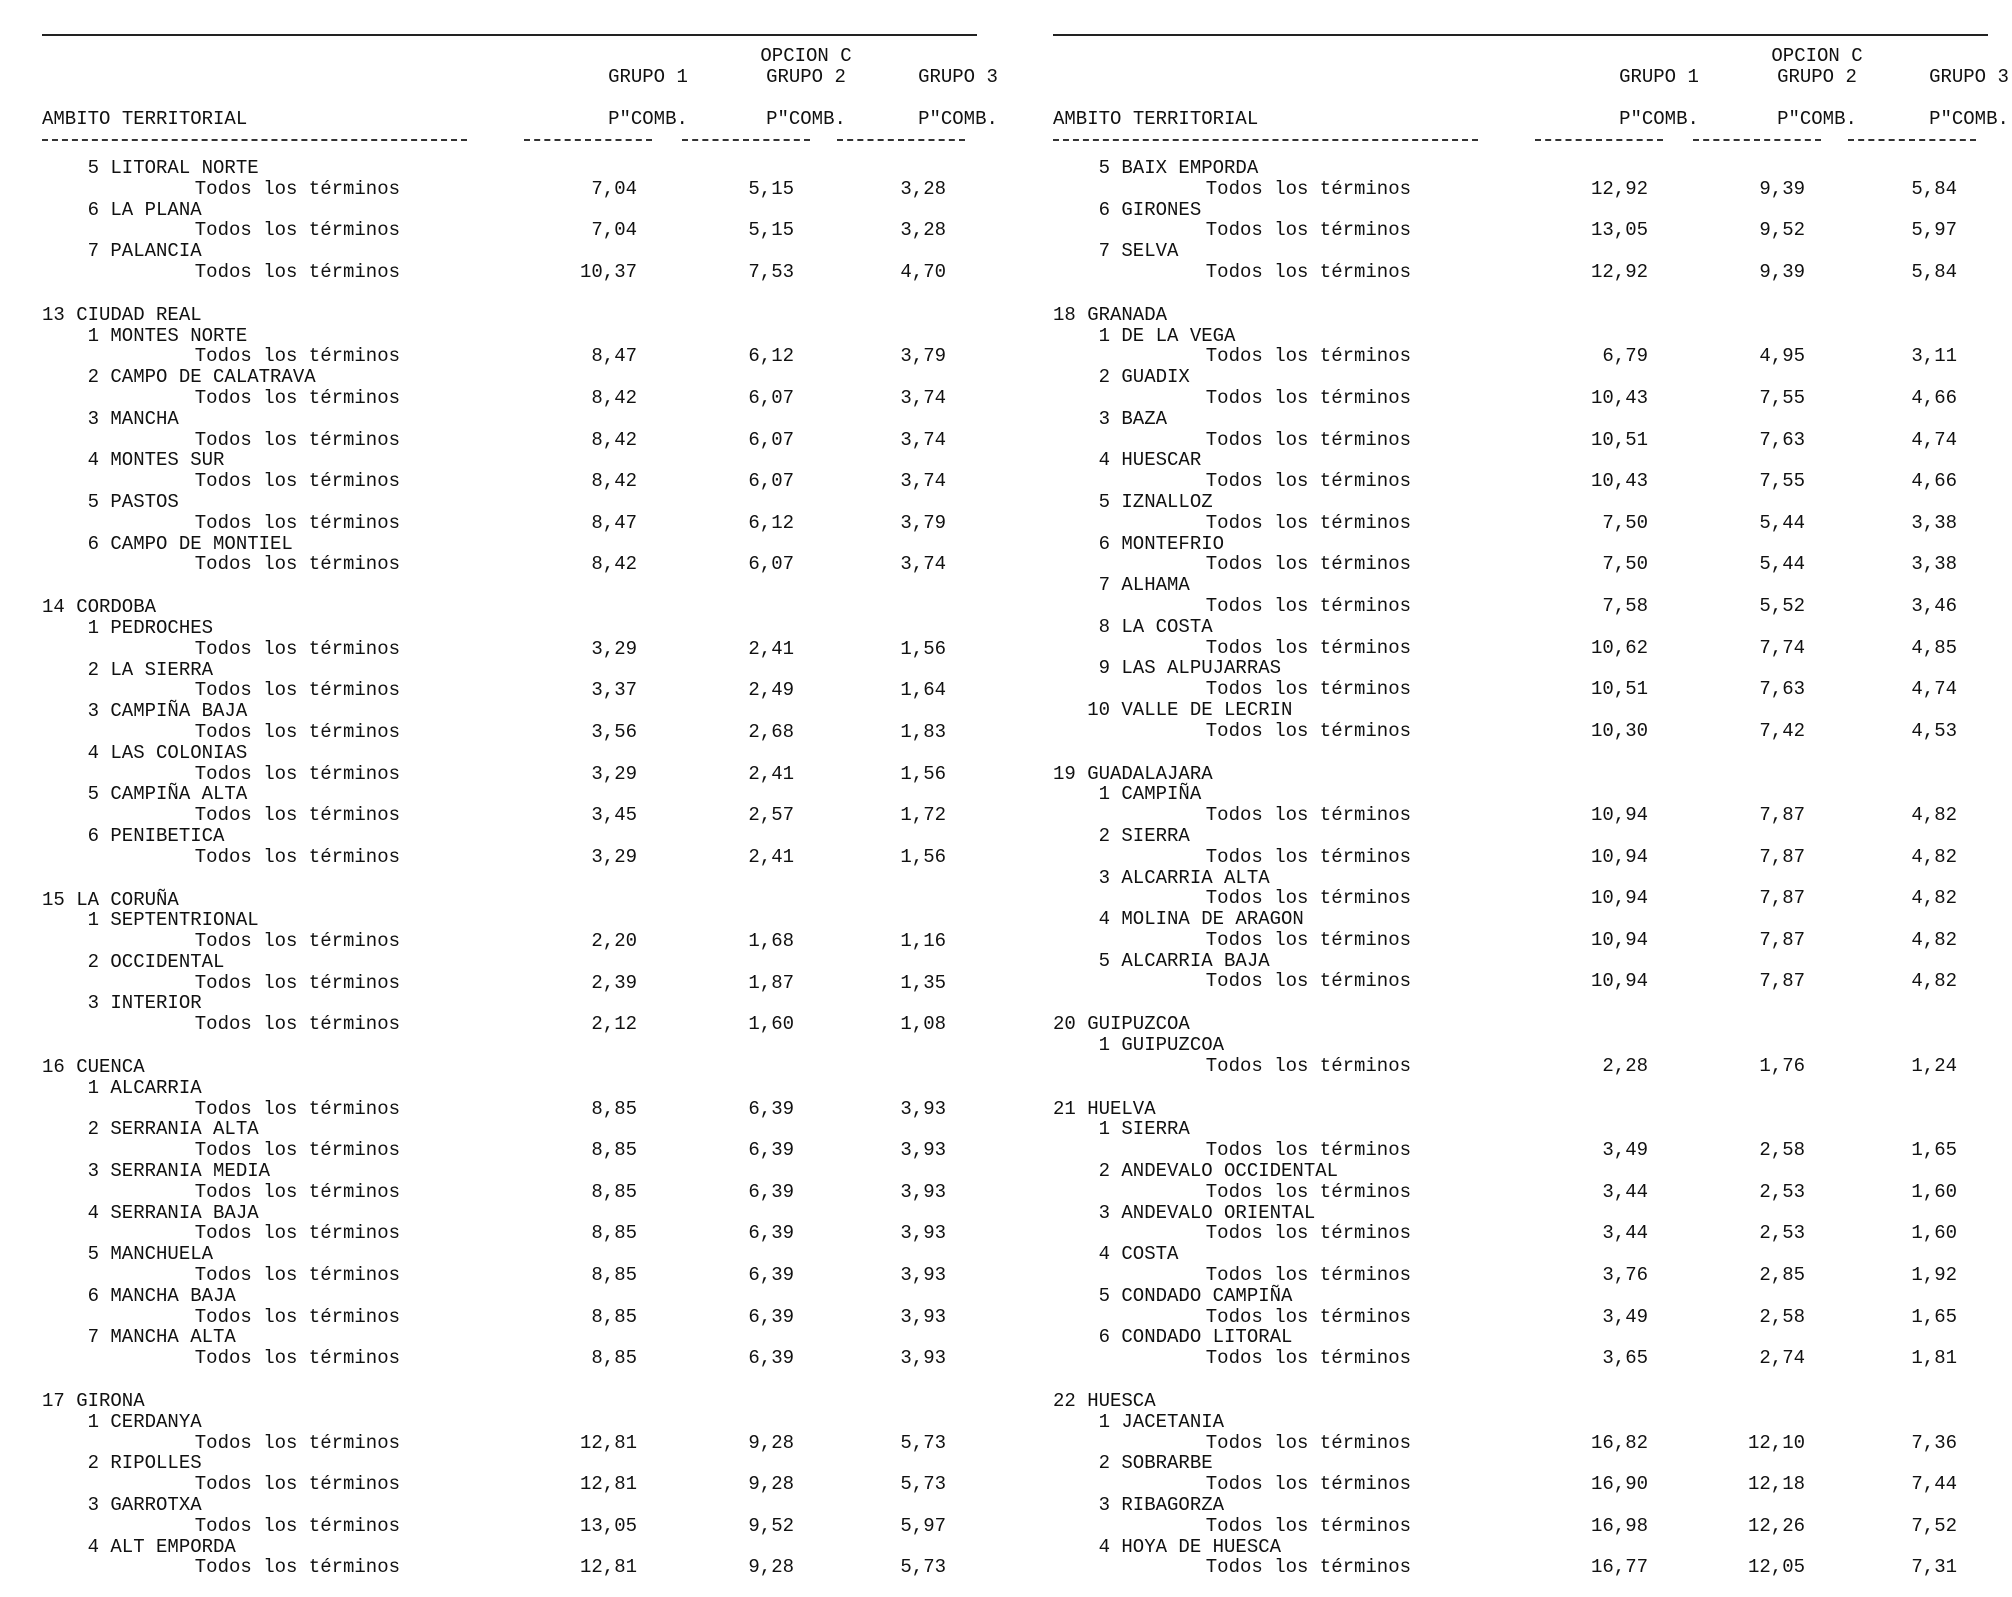  I want to click on value-grupo-2: 7,53, so click(771, 271).